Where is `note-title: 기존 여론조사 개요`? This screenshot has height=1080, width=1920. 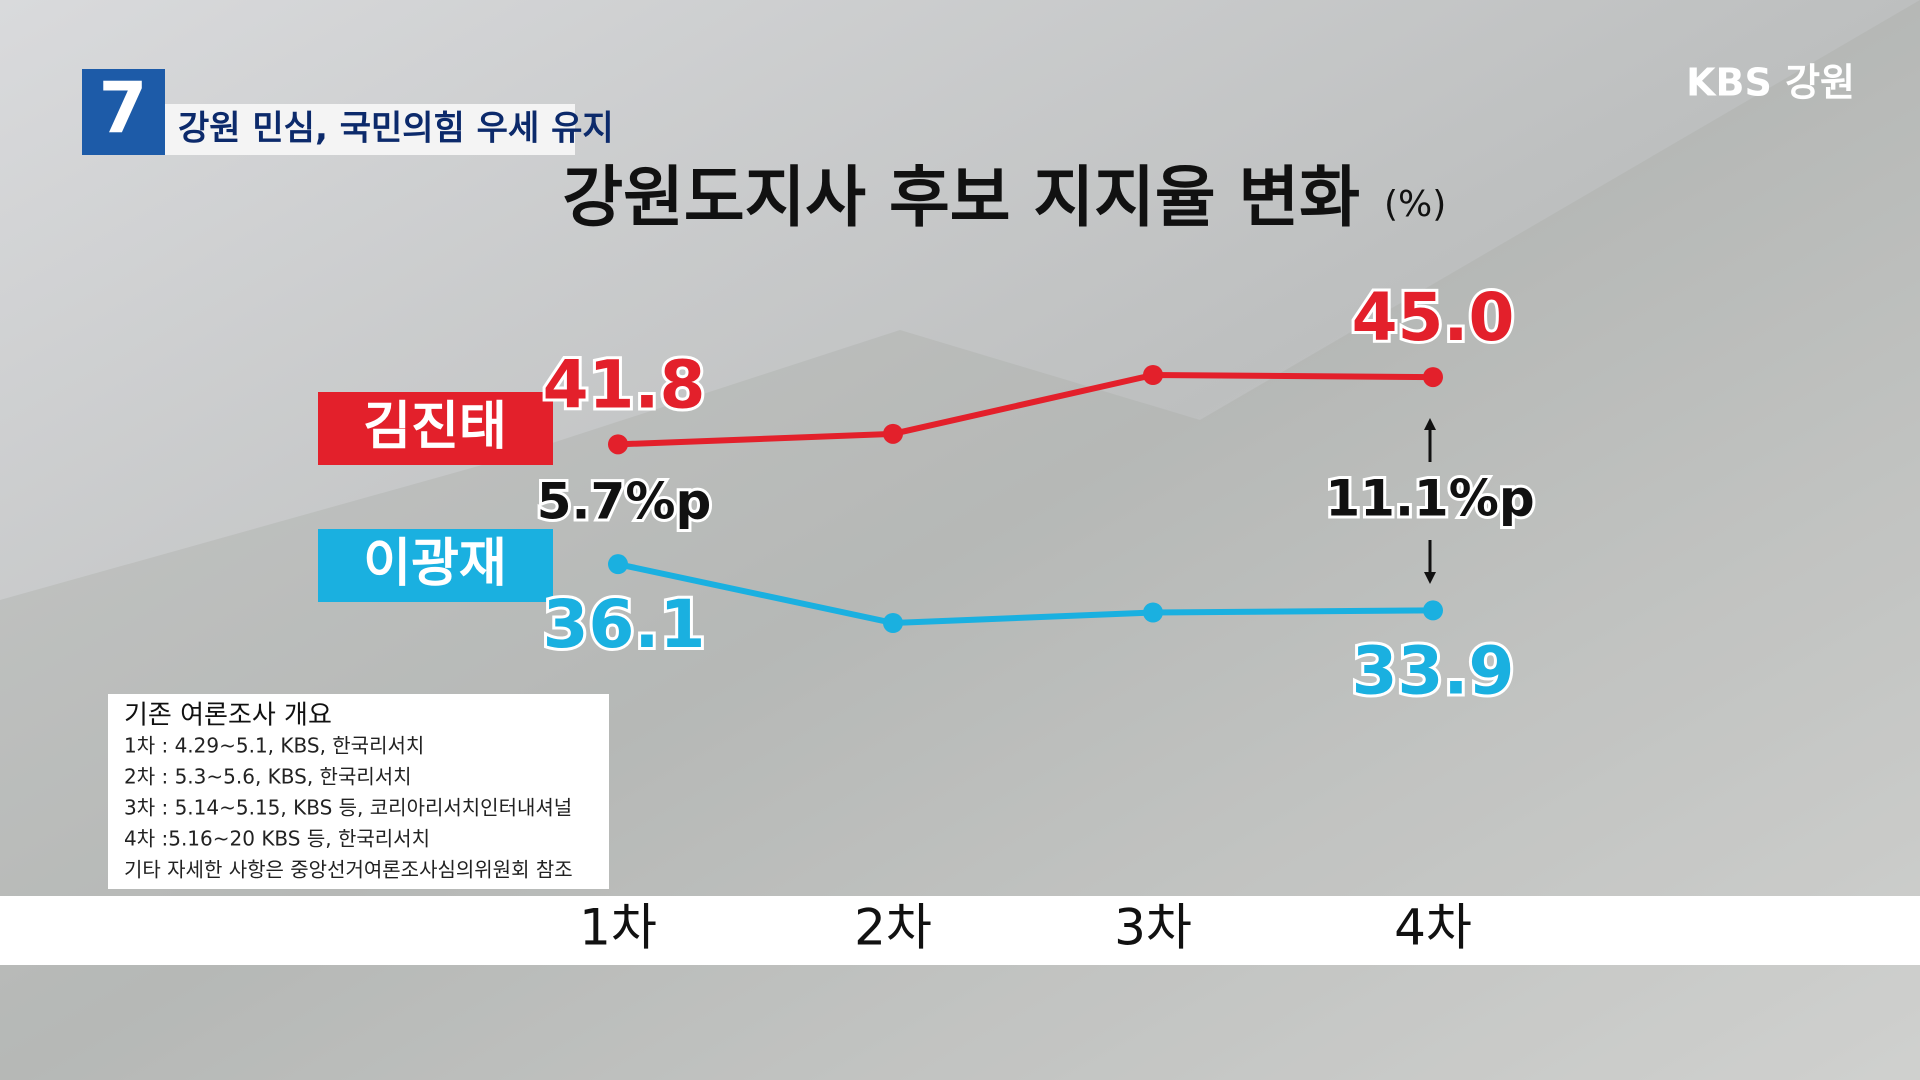
note-title: 기존 여론조사 개요 is located at coordinates (228, 716).